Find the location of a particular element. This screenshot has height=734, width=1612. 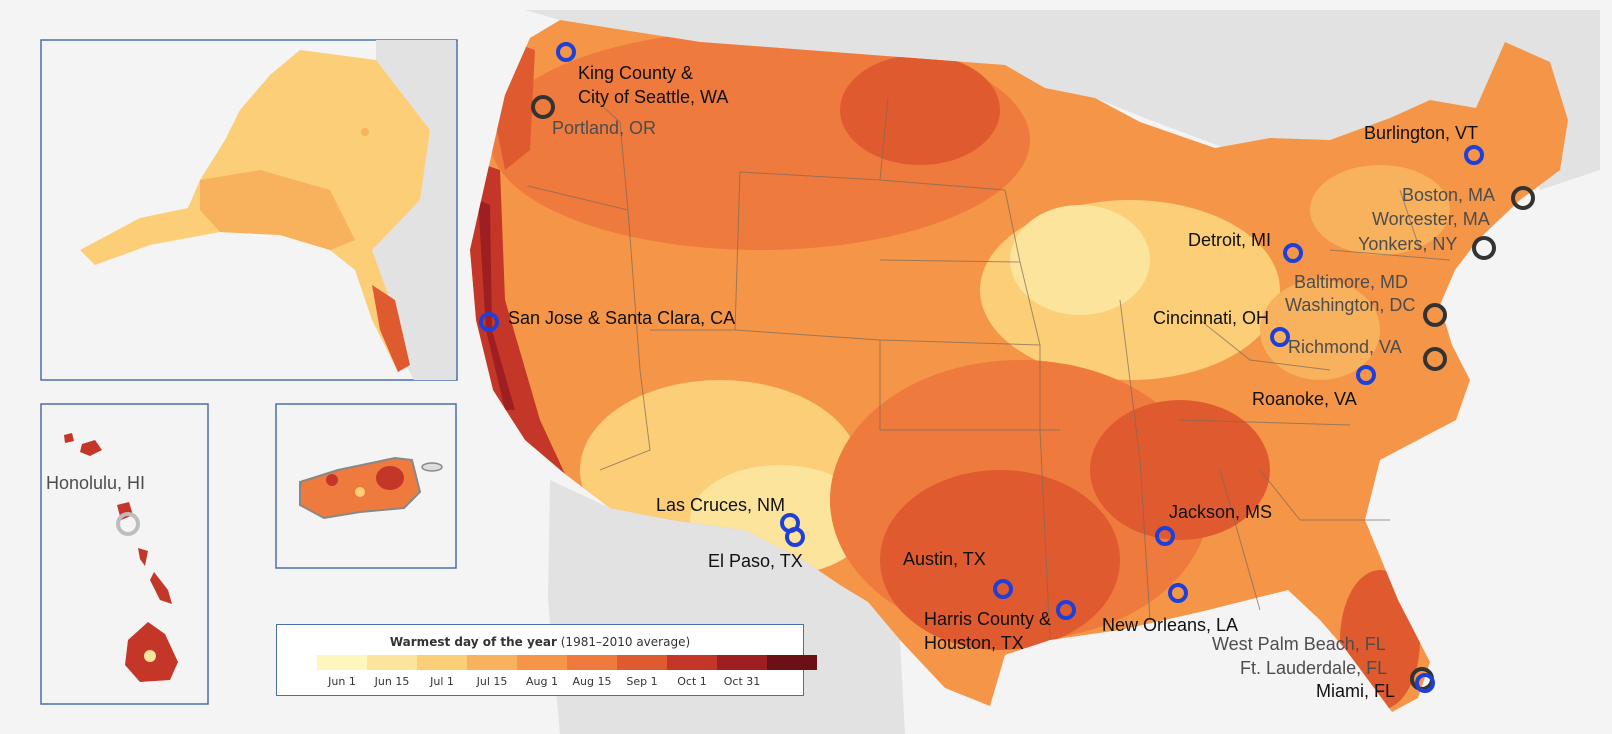

city-label-line: Miami, FL is located at coordinates (1356, 691).